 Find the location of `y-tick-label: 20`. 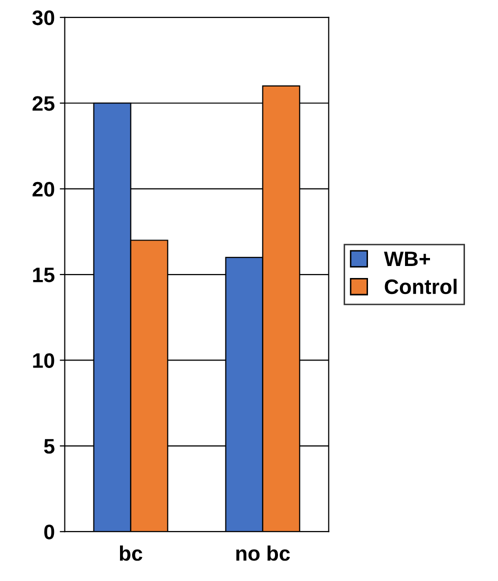

y-tick-label: 20 is located at coordinates (43, 189).